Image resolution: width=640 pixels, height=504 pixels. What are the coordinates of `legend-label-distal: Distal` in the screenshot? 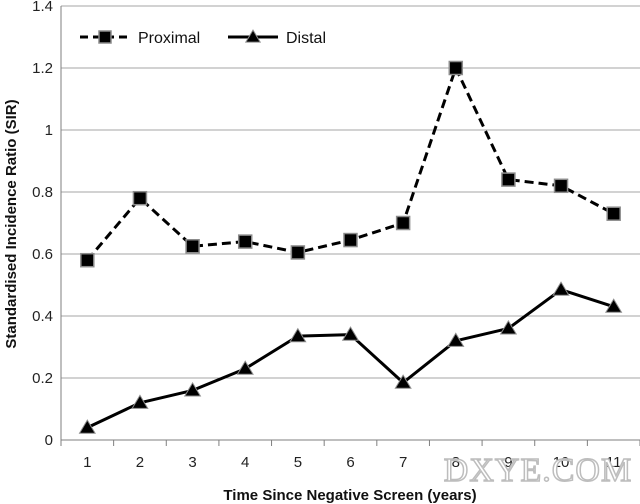 It's located at (306, 38).